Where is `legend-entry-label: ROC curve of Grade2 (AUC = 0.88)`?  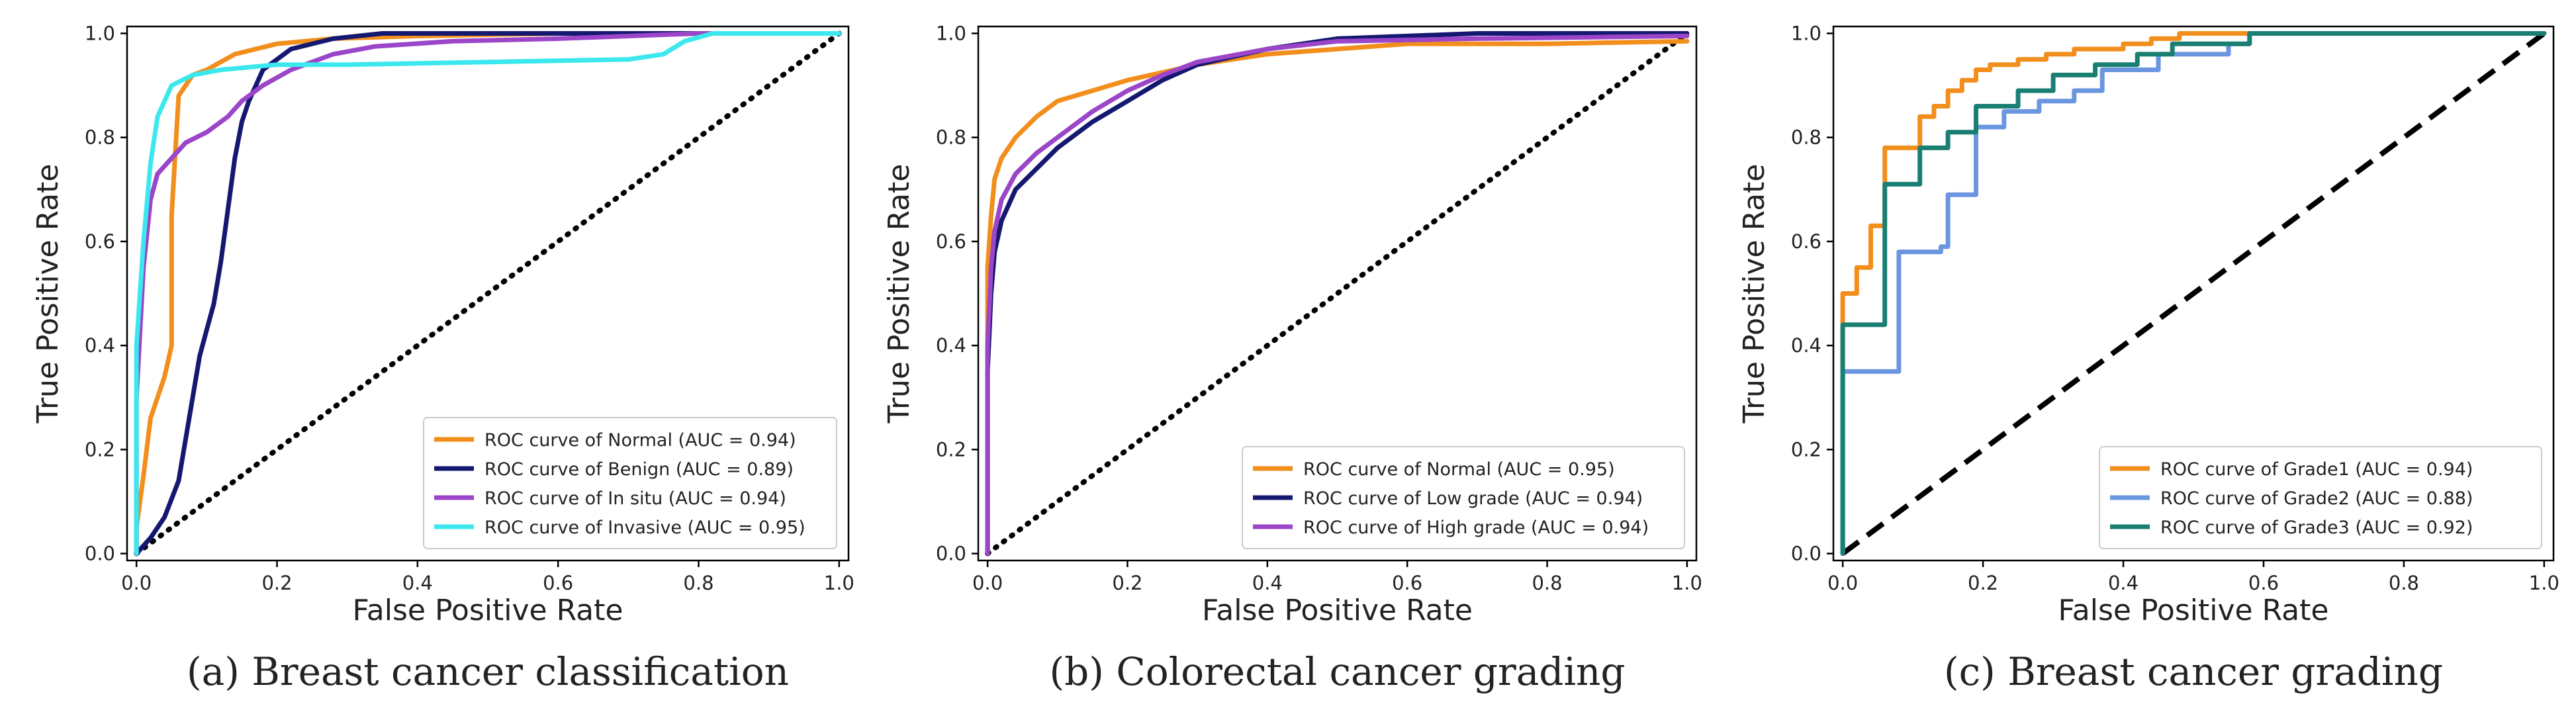
legend-entry-label: ROC curve of Grade2 (AUC = 0.88) is located at coordinates (2316, 499).